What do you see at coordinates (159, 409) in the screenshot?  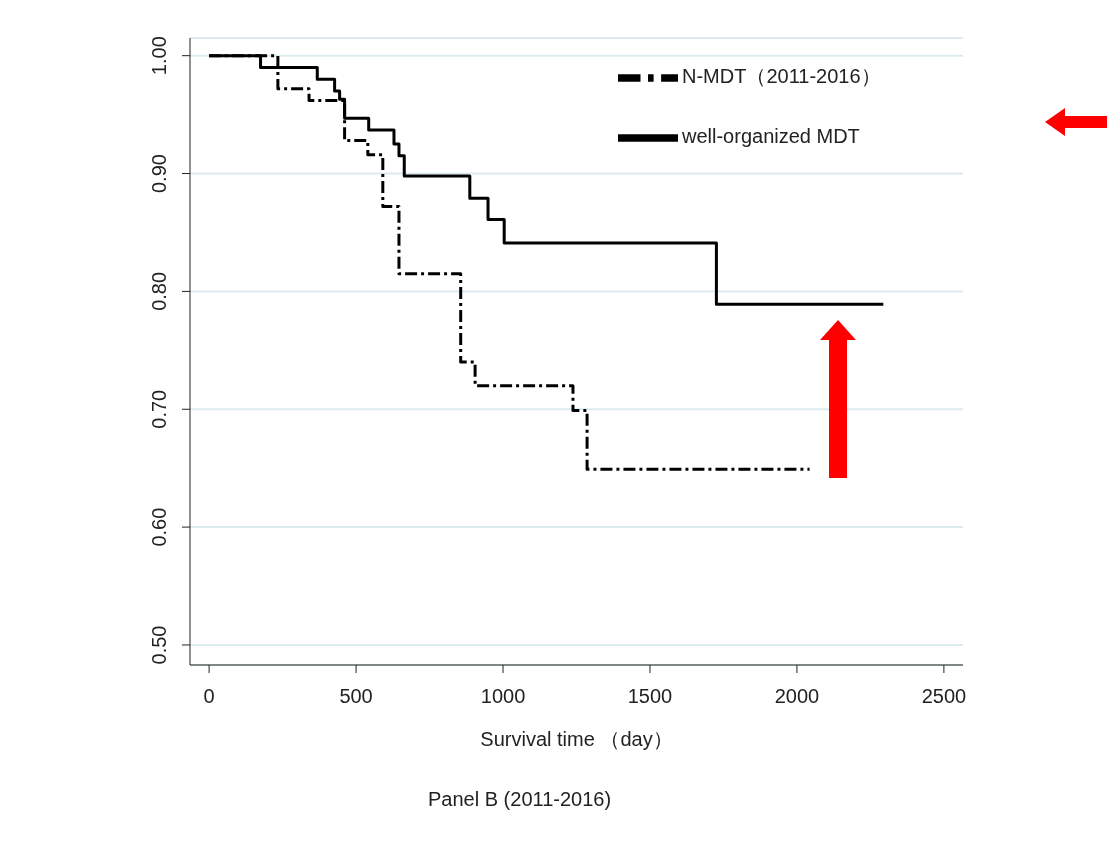 I see `y-tick-label: 0.70` at bounding box center [159, 409].